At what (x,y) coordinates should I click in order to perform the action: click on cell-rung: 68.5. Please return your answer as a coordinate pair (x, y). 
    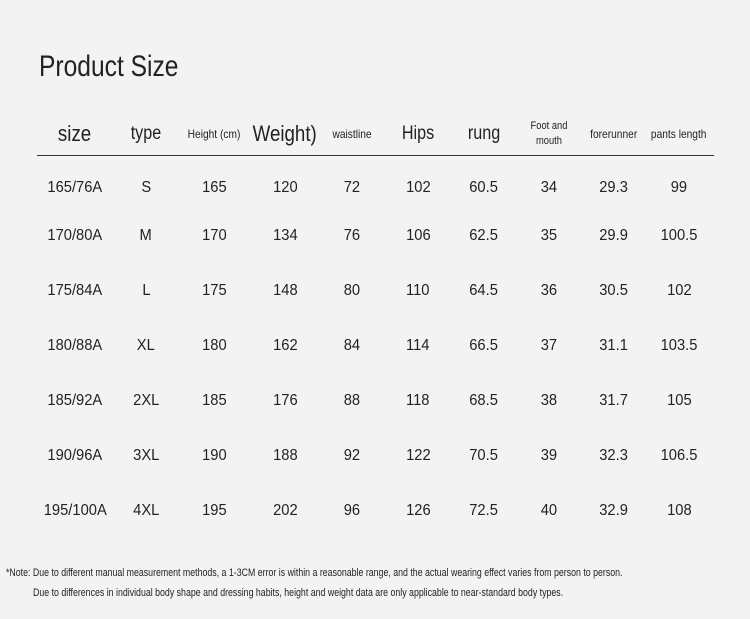
    Looking at the image, I should click on (484, 400).